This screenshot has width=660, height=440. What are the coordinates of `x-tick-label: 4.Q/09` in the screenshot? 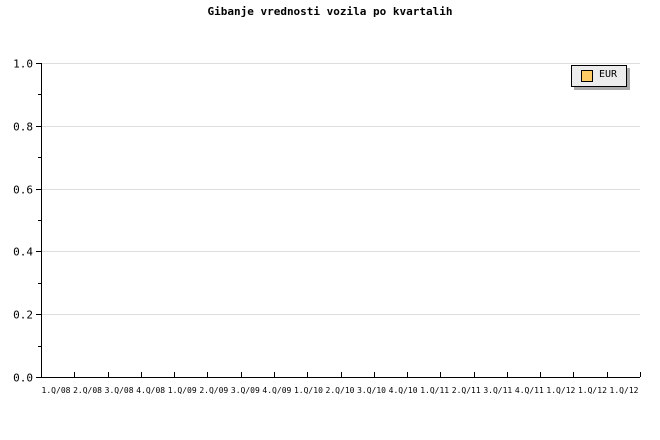 It's located at (276, 390).